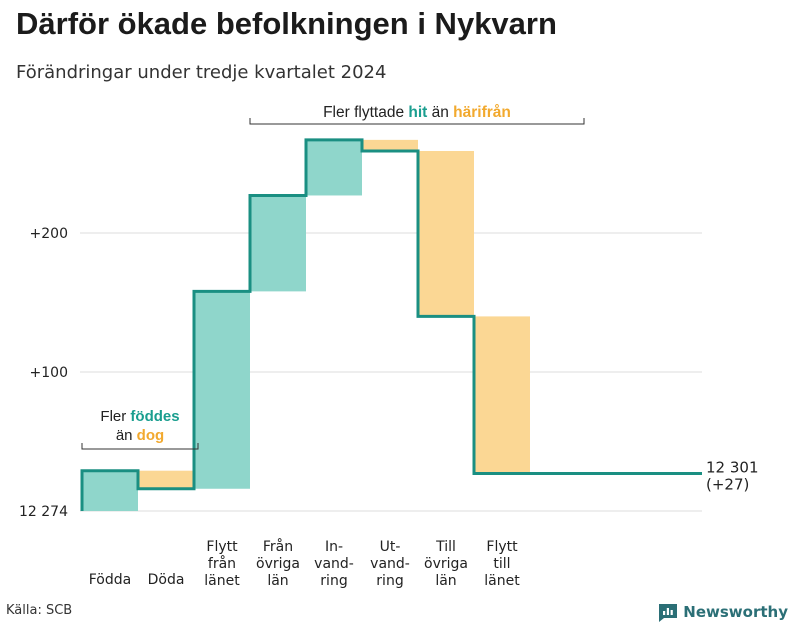 The image size is (800, 625). I want to click on category-label: Från, so click(278, 546).